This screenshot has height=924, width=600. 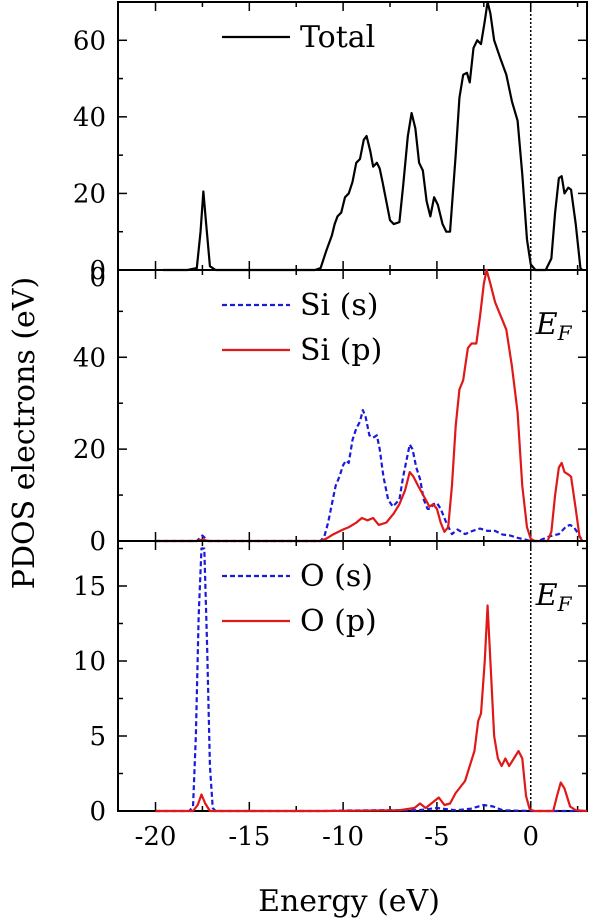 What do you see at coordinates (343, 837) in the screenshot?
I see `x-tick-label: -10` at bounding box center [343, 837].